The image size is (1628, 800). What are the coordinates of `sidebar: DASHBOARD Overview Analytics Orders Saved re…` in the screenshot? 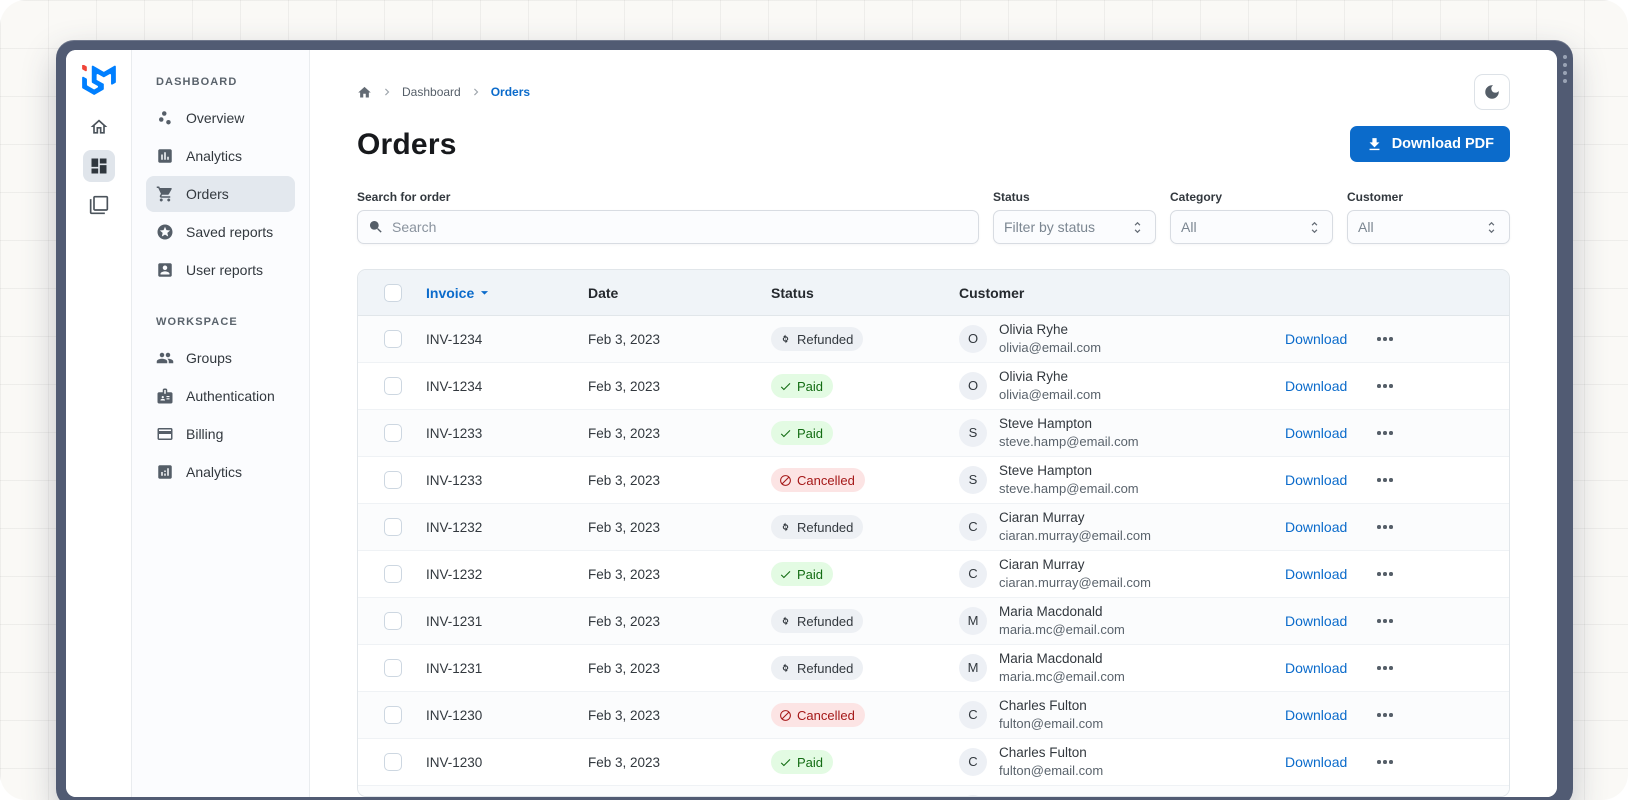 It's located at (221, 423).